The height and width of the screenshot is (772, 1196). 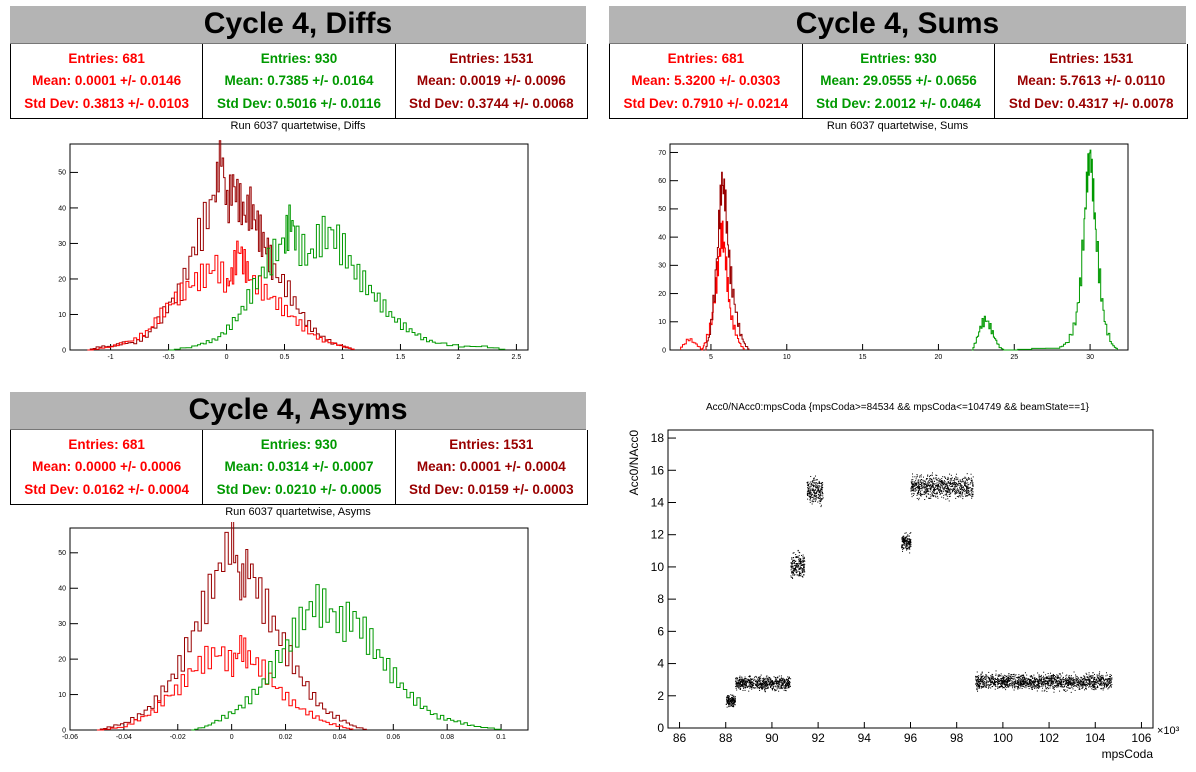 What do you see at coordinates (62, 553) in the screenshot?
I see `y-tick-label: 50` at bounding box center [62, 553].